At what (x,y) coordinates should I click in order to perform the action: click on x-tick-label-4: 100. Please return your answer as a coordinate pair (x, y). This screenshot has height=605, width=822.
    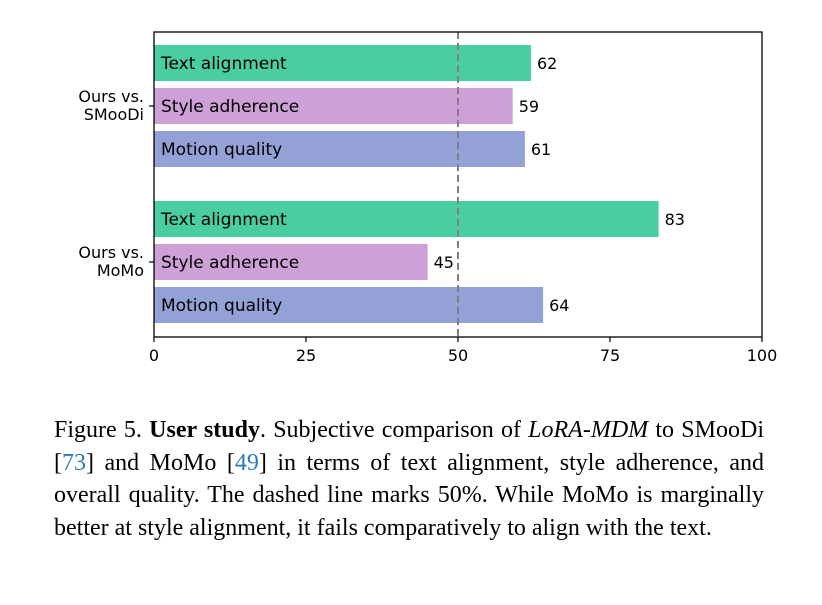
    Looking at the image, I should click on (762, 355).